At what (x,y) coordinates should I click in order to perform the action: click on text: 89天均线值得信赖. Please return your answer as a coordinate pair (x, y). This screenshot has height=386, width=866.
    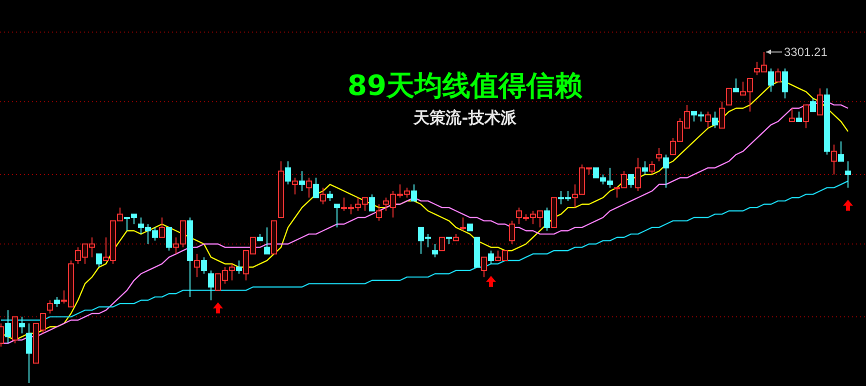
    Looking at the image, I should click on (465, 85).